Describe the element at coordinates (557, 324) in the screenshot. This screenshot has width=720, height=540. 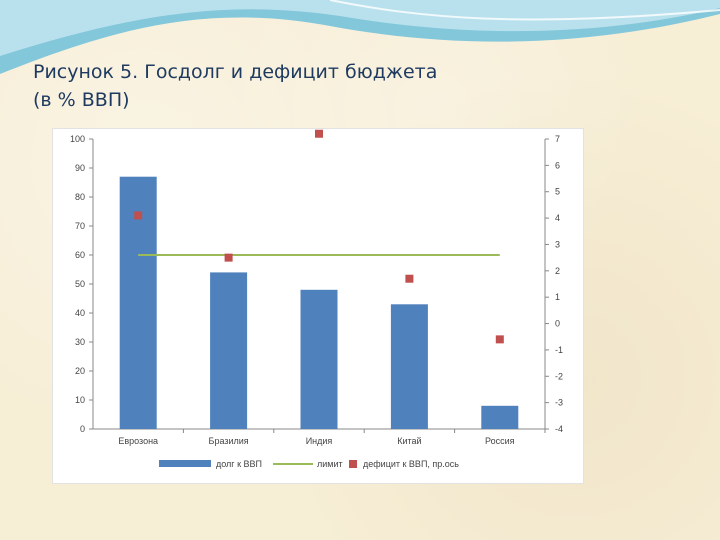
I see `right-axis-tick-label: 0` at that location.